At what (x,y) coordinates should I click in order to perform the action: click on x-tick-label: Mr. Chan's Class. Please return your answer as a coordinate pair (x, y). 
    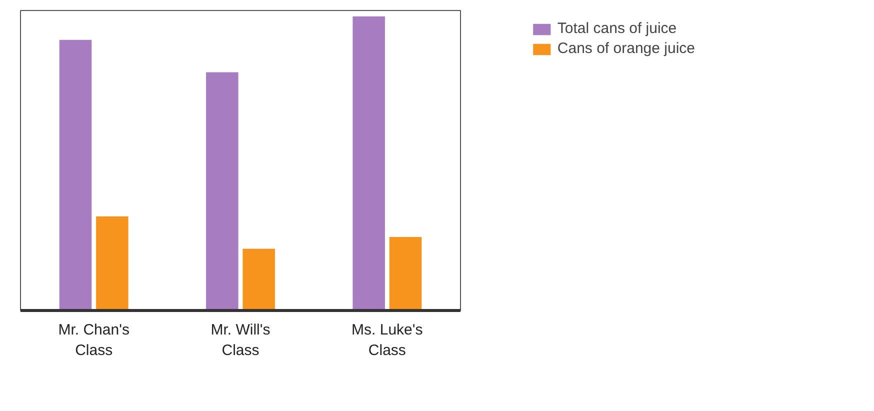
    Looking at the image, I should click on (94, 340).